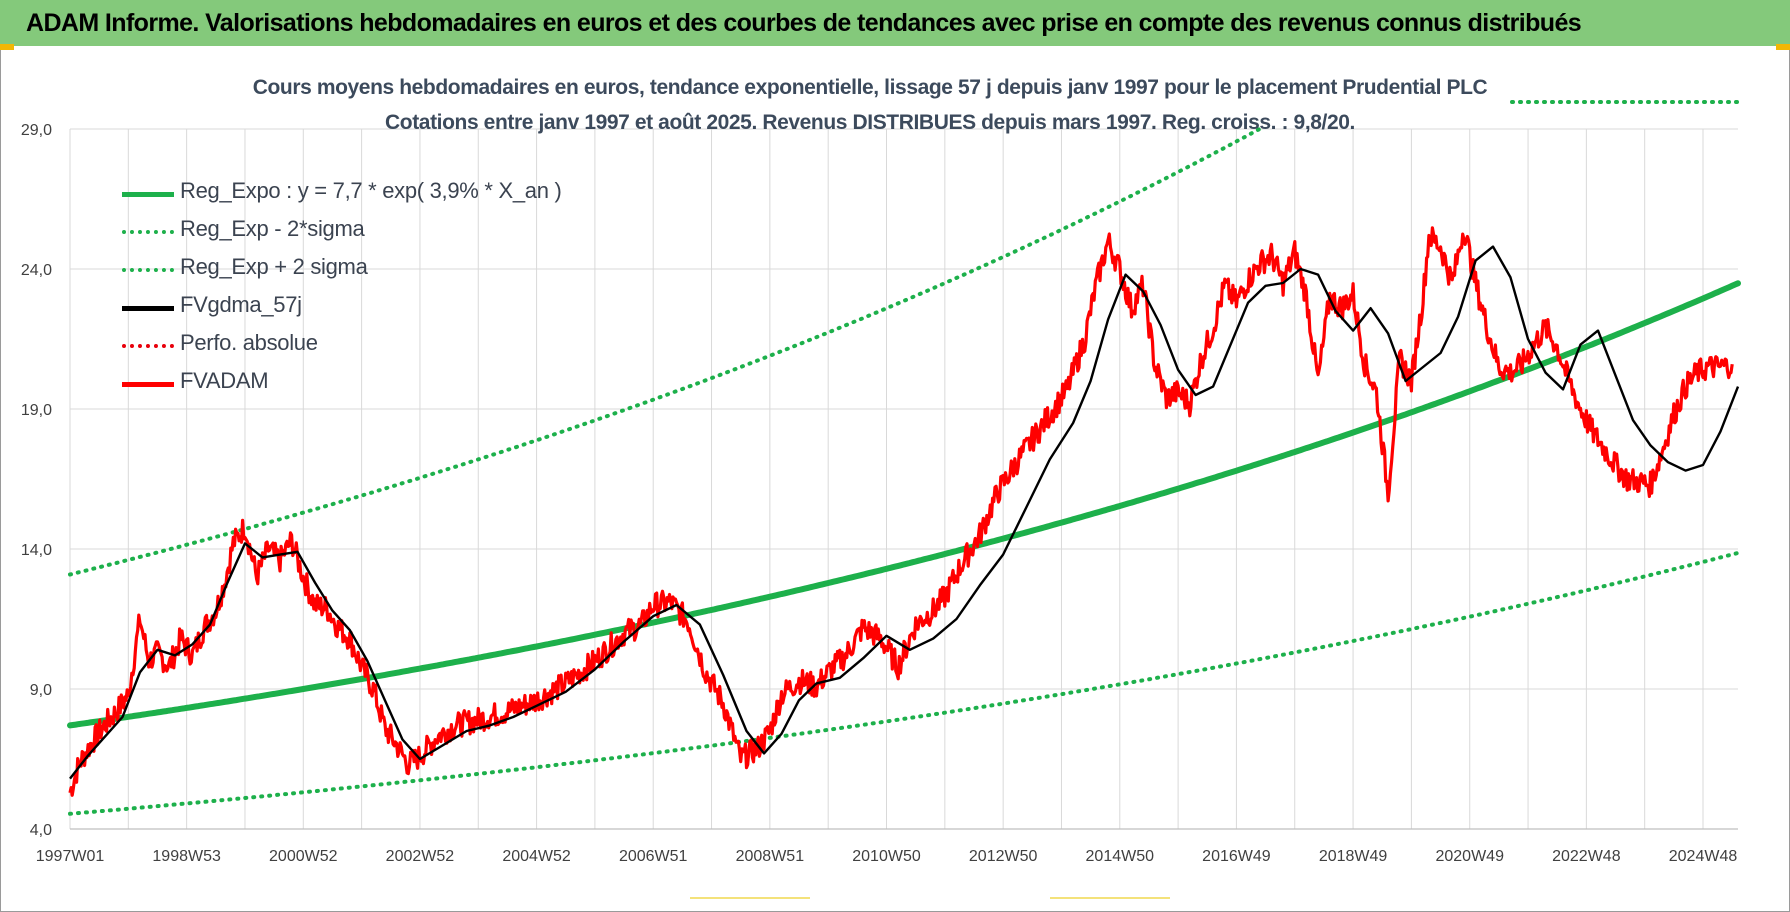  Describe the element at coordinates (224, 380) in the screenshot. I see `legend-label: FVADAM` at that location.